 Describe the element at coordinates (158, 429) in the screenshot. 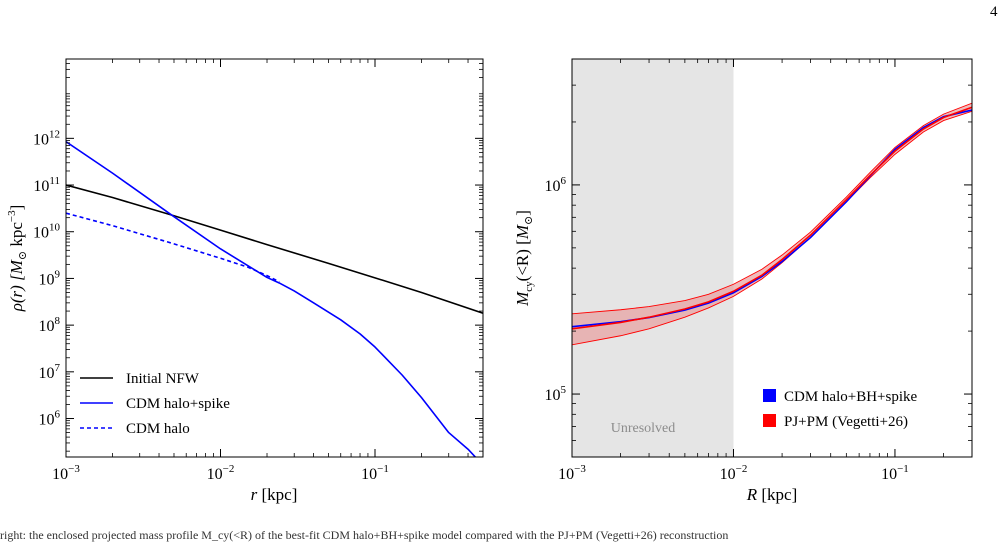

I see `legend-label-cdm-halo: CDM halo` at that location.